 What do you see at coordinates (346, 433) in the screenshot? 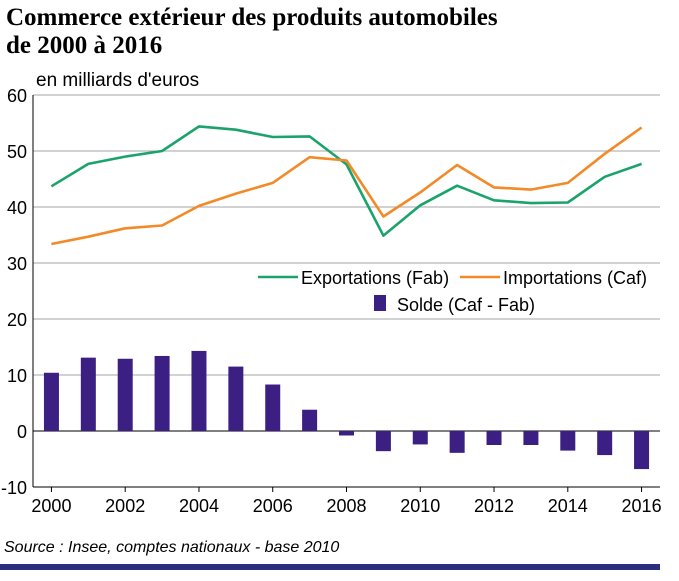
I see `bar-solde-2008` at bounding box center [346, 433].